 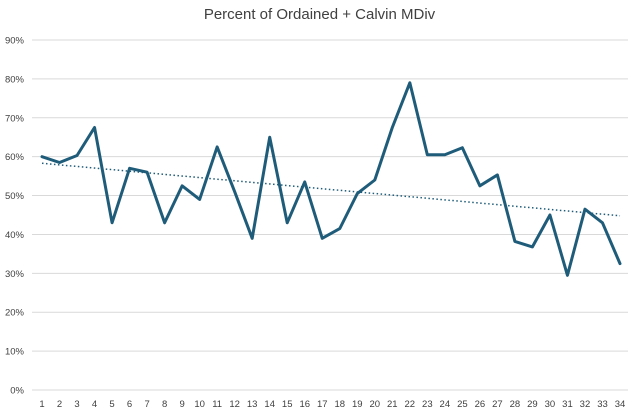 I want to click on x-tick-label: 17, so click(x=322, y=404).